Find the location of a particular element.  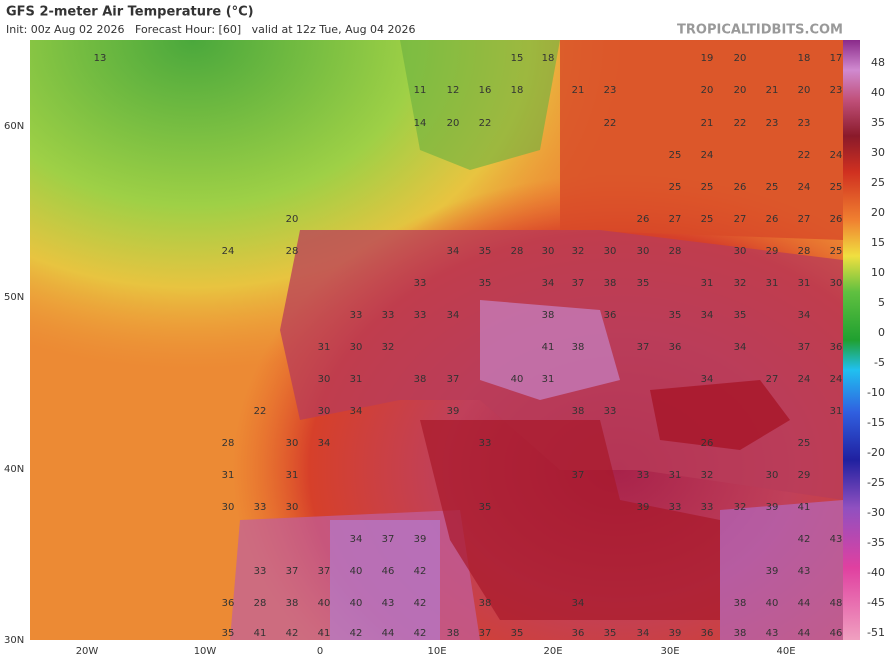

colorbar-label: 48 is located at coordinates (878, 62).